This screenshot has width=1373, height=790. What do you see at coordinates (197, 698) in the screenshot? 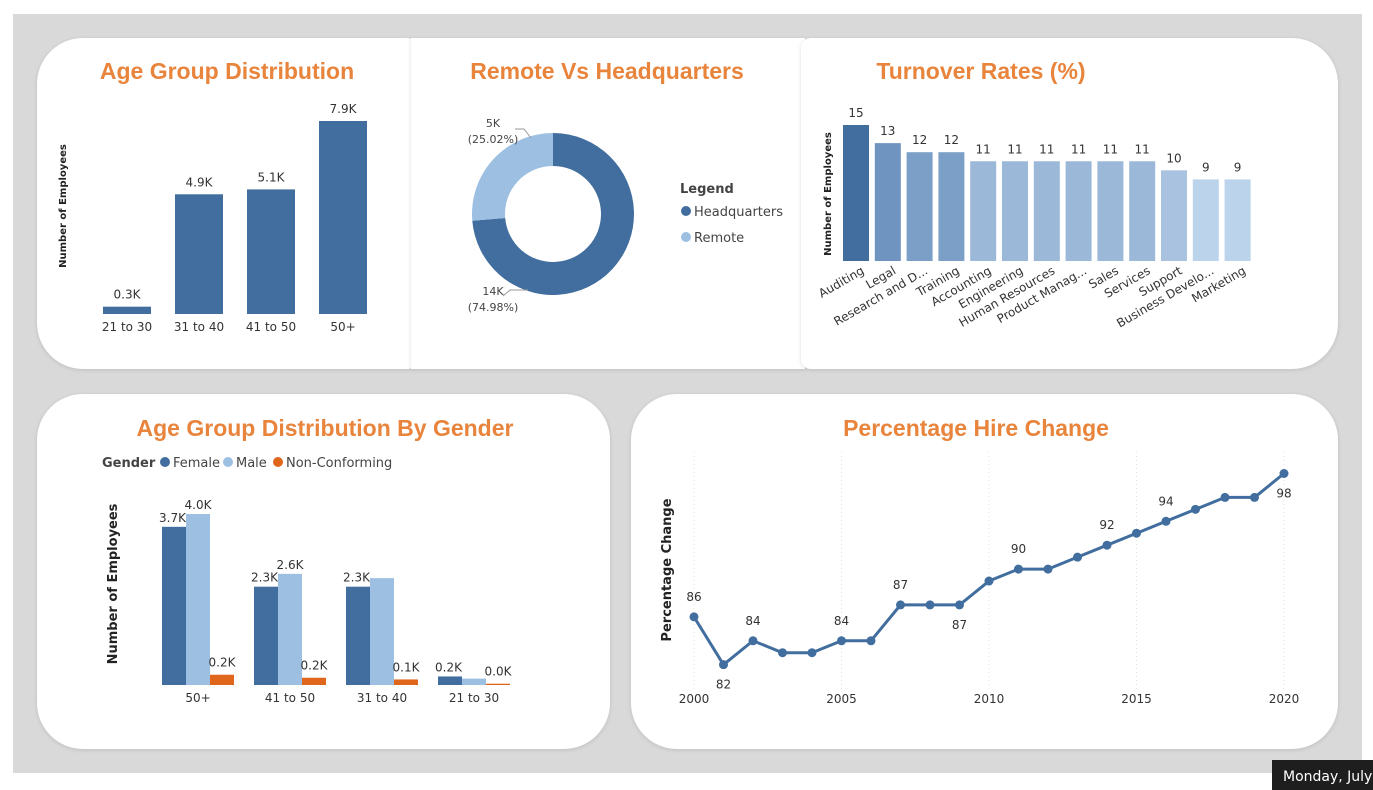
I see `x-tick-label: 50+` at bounding box center [197, 698].